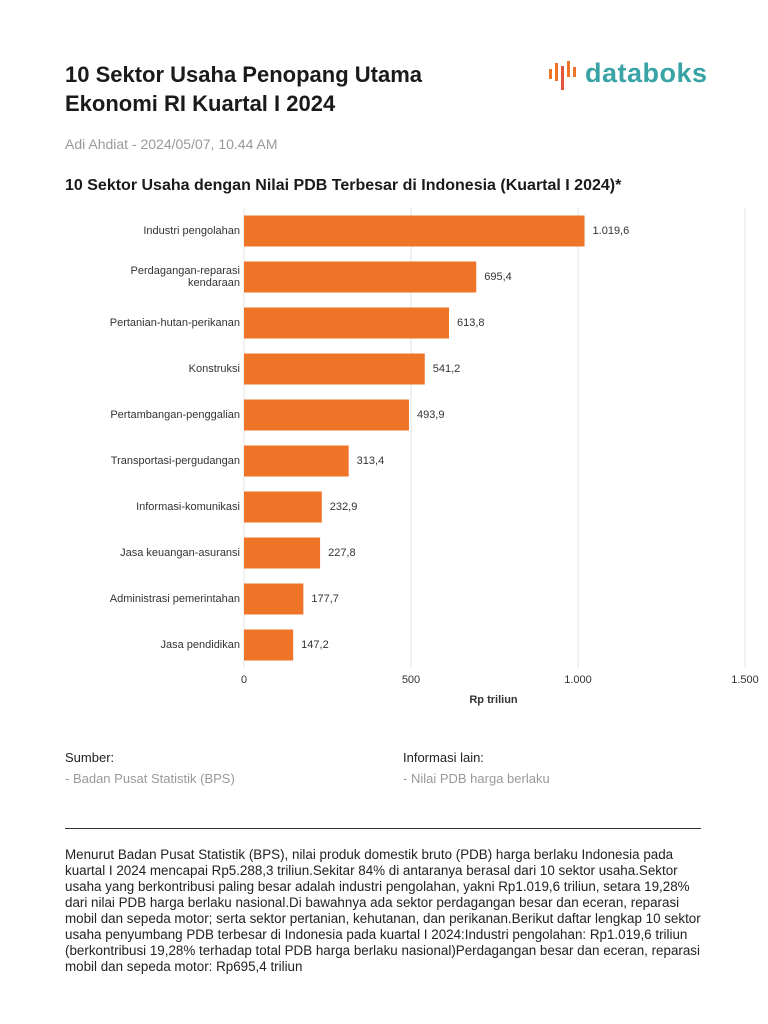 The height and width of the screenshot is (1024, 768). Describe the element at coordinates (191, 231) in the screenshot. I see `category-label: Industri pengolahan` at that location.